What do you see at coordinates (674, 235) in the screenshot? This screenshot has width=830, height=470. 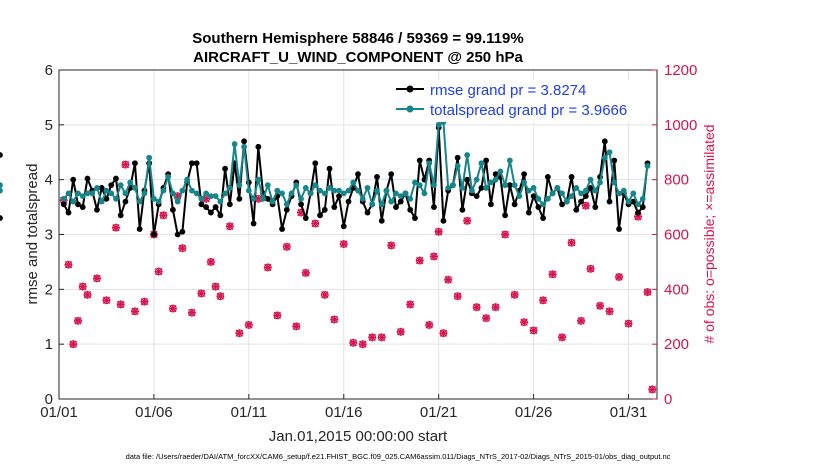 I see `y-axis-right: 0 200 400 600 800 1000 1200` at bounding box center [674, 235].